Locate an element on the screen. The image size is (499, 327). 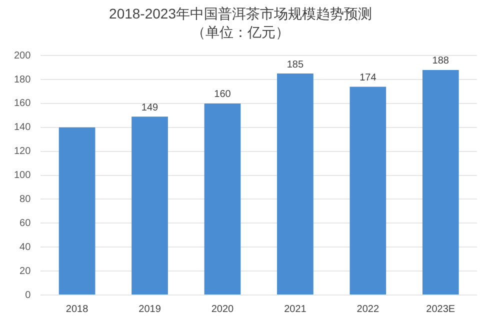
y-tick-label: 100 is located at coordinates (23, 176).